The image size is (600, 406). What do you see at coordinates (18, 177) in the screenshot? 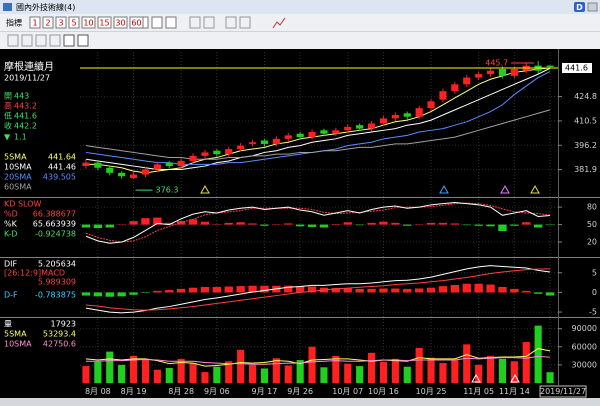
I see `legend-name: 20SMA` at bounding box center [18, 177].